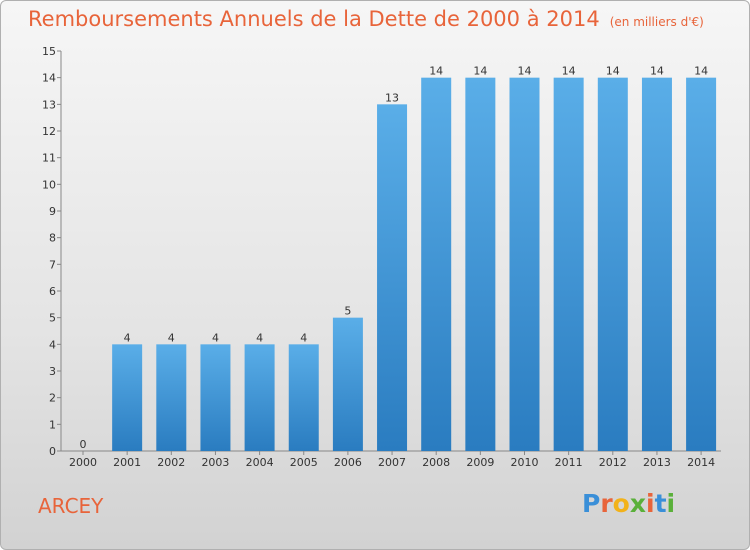 The width and height of the screenshot is (750, 550). What do you see at coordinates (260, 462) in the screenshot?
I see `x-tick-label: 2004` at bounding box center [260, 462].